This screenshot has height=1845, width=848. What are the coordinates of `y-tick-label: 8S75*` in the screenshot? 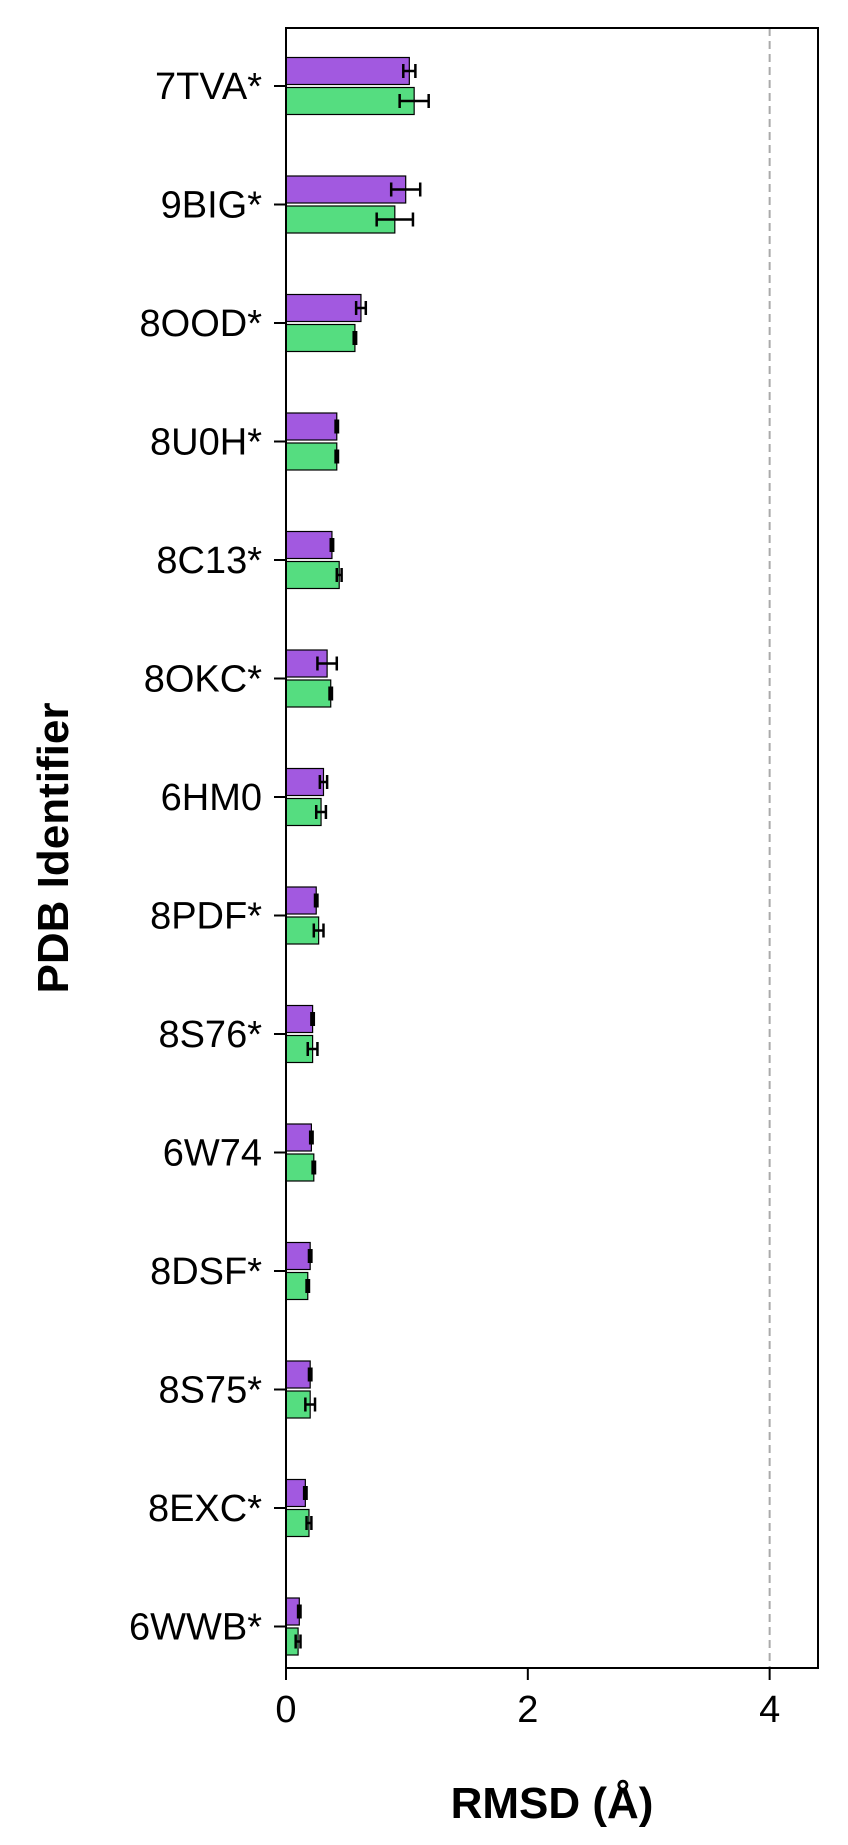 It's located at (210, 1391).